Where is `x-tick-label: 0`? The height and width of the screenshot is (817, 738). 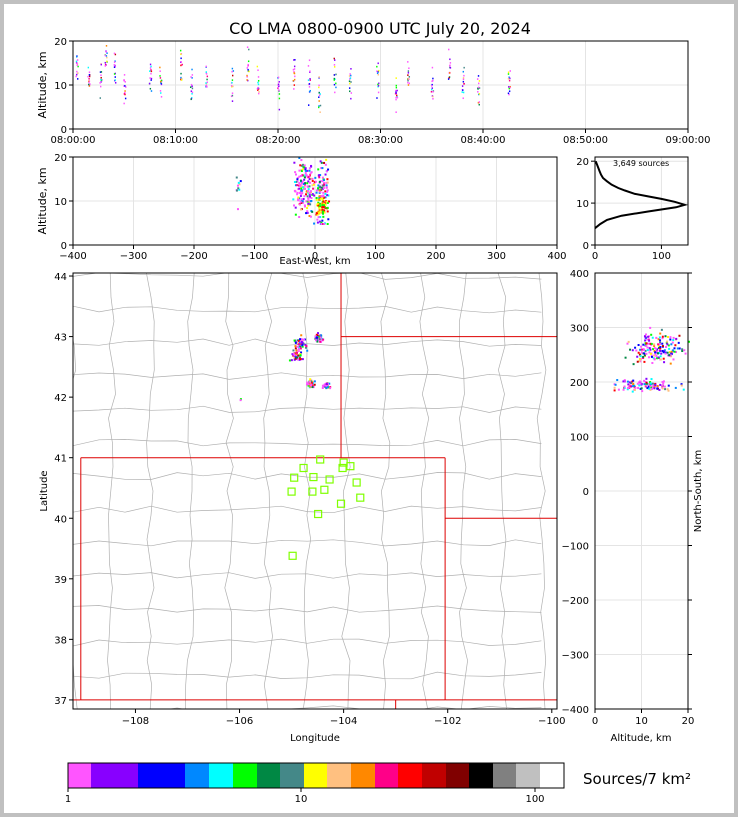 x-tick-label: 0 is located at coordinates (315, 256).